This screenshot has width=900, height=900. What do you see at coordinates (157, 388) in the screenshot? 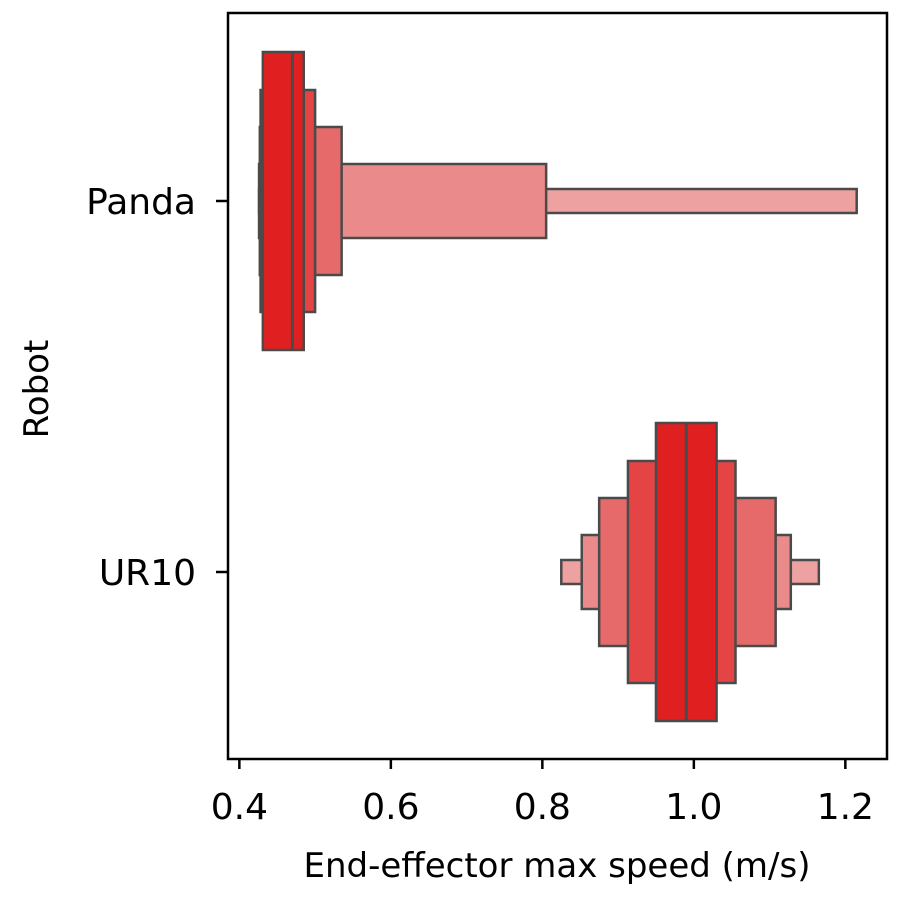
I see `y-axis-ticks: Panda UR10` at bounding box center [157, 388].